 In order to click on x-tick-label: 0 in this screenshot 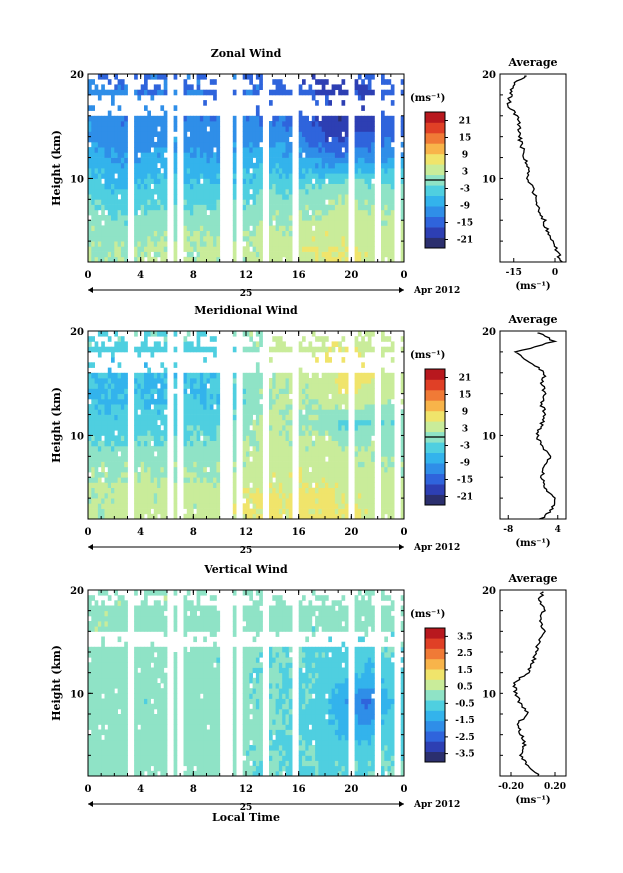, I will do `click(88, 532)`.